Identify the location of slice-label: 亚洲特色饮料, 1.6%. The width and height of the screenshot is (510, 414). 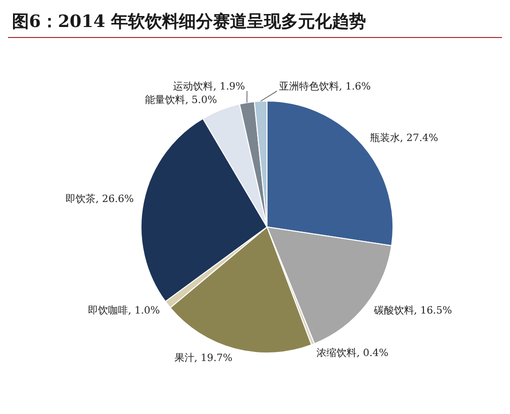
(325, 86).